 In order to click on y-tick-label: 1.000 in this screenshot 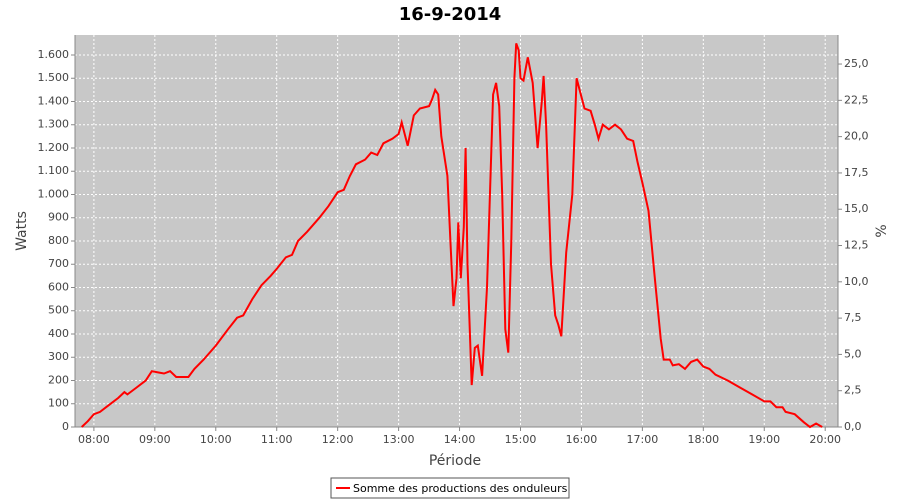, I will do `click(54, 193)`.